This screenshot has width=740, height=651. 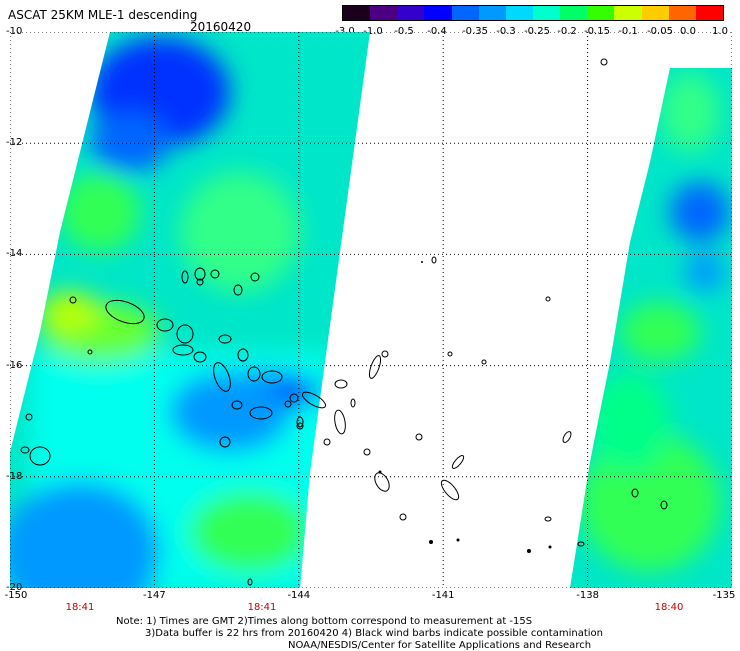 What do you see at coordinates (628, 31) in the screenshot?
I see `color-scale-label: -0.1` at bounding box center [628, 31].